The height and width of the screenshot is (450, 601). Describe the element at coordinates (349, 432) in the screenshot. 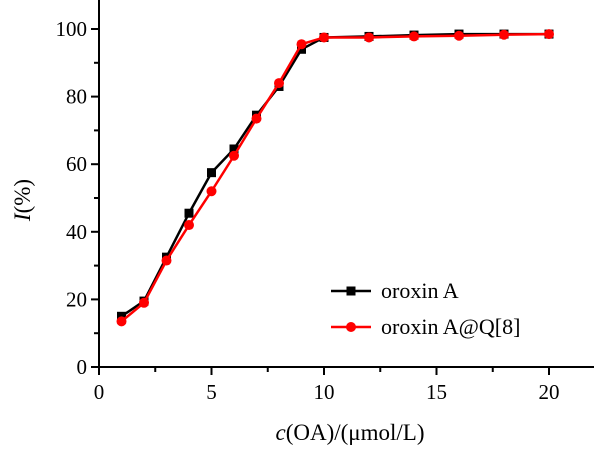

I see `x-axis-label: c(OA)/(μmol/L)` at that location.